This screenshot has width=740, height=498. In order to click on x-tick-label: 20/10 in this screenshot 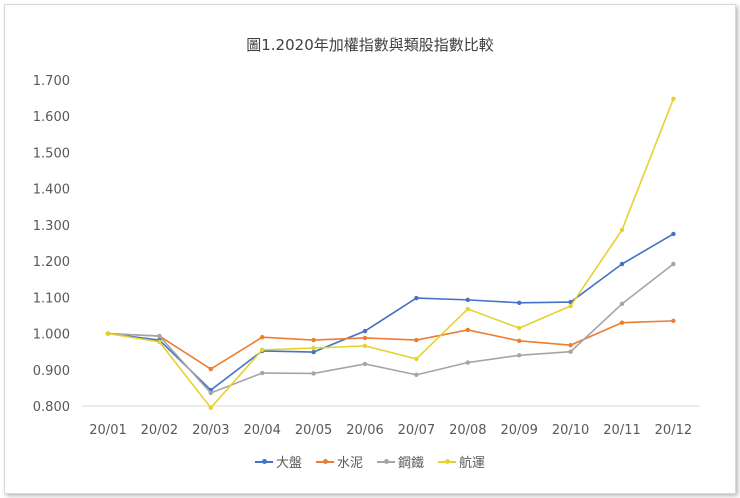, I will do `click(570, 430)`.